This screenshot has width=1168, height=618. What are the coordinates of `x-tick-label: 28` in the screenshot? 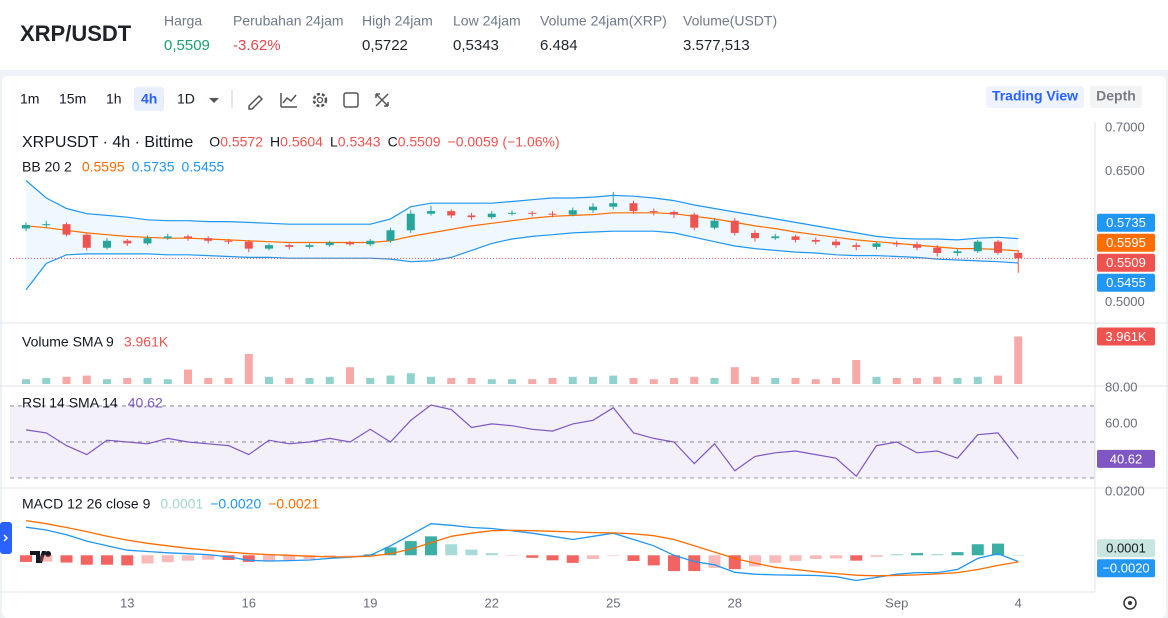 It's located at (735, 602).